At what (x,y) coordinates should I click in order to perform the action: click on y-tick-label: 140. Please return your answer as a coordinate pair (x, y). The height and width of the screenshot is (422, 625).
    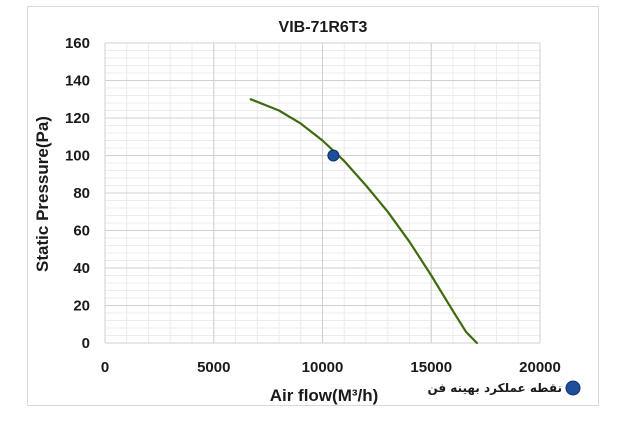
    Looking at the image, I should click on (77, 81).